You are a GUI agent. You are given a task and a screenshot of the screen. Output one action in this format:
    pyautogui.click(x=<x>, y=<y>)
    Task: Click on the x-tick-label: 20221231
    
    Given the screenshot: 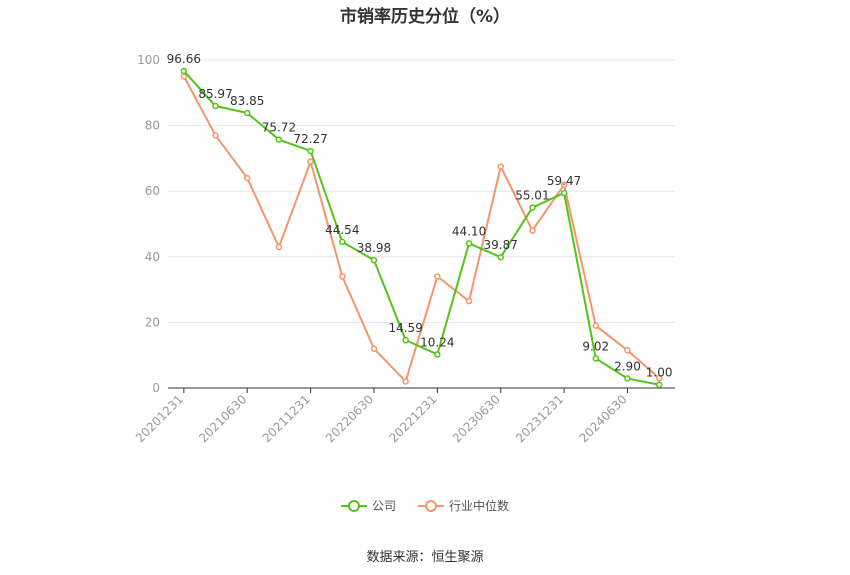 What is the action you would take?
    pyautogui.click(x=412, y=418)
    